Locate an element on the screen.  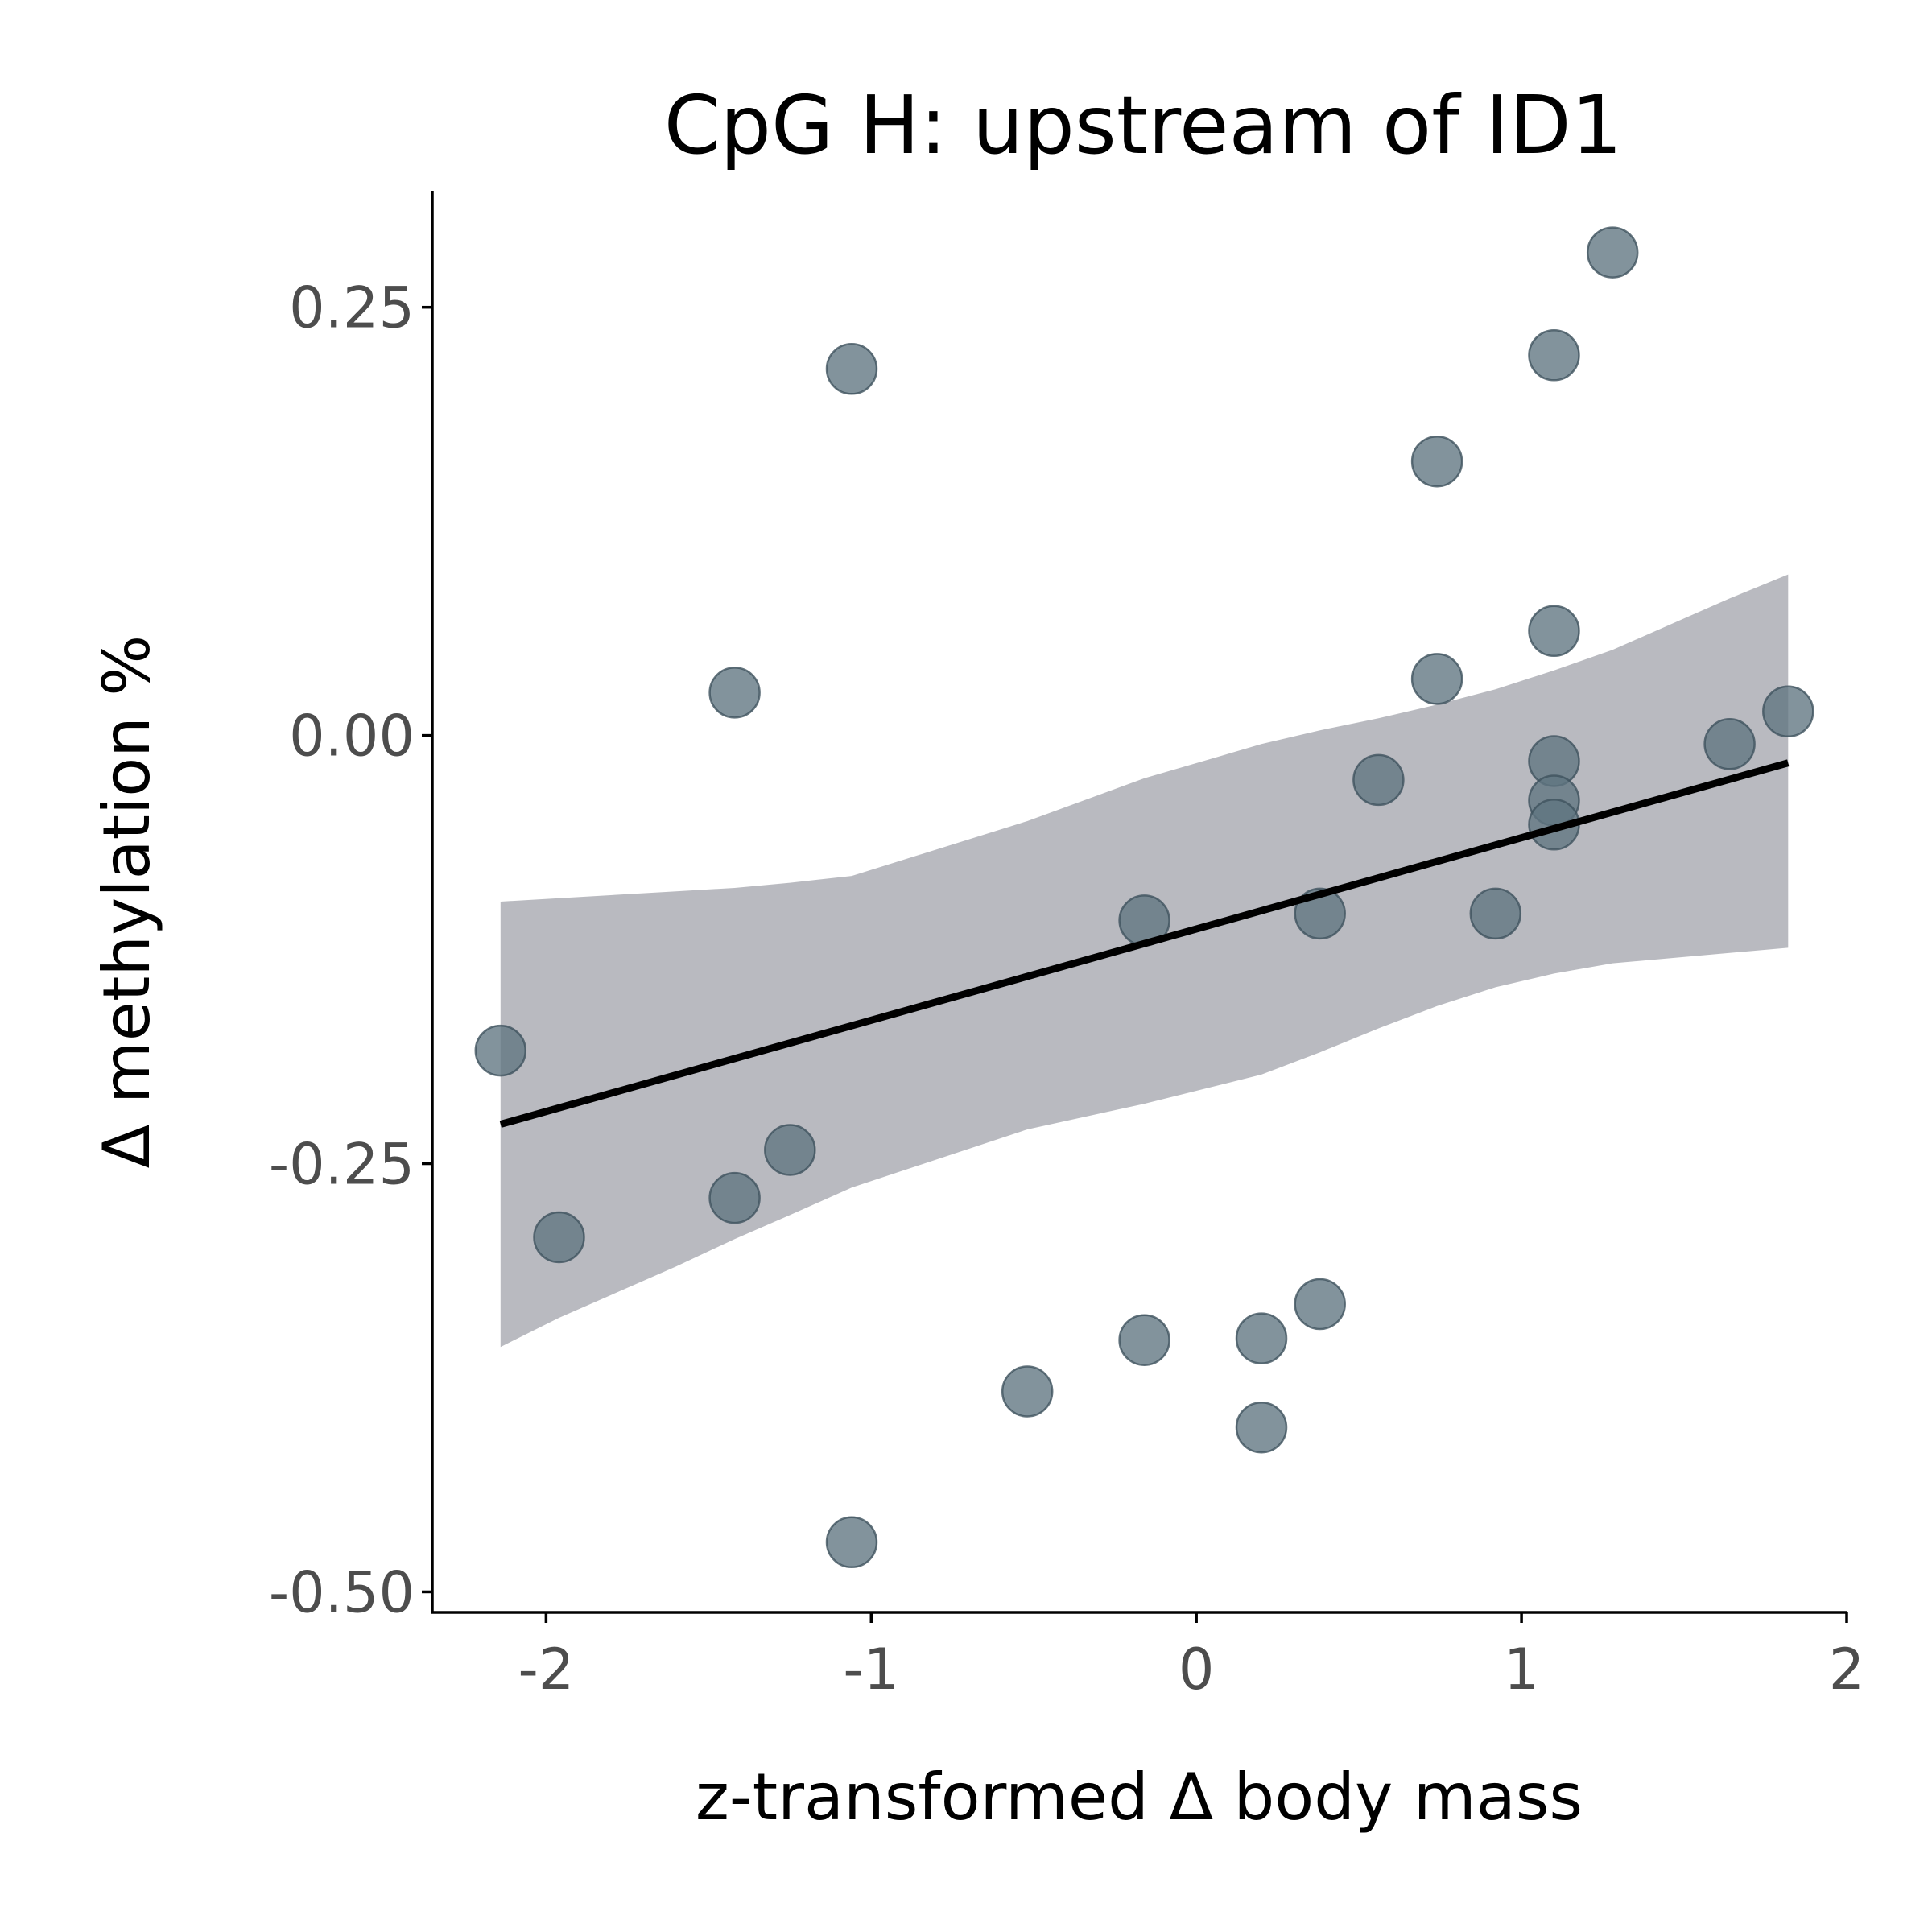
chart-title: CpG H: upstream of ID1 is located at coordinates (1143, 125).